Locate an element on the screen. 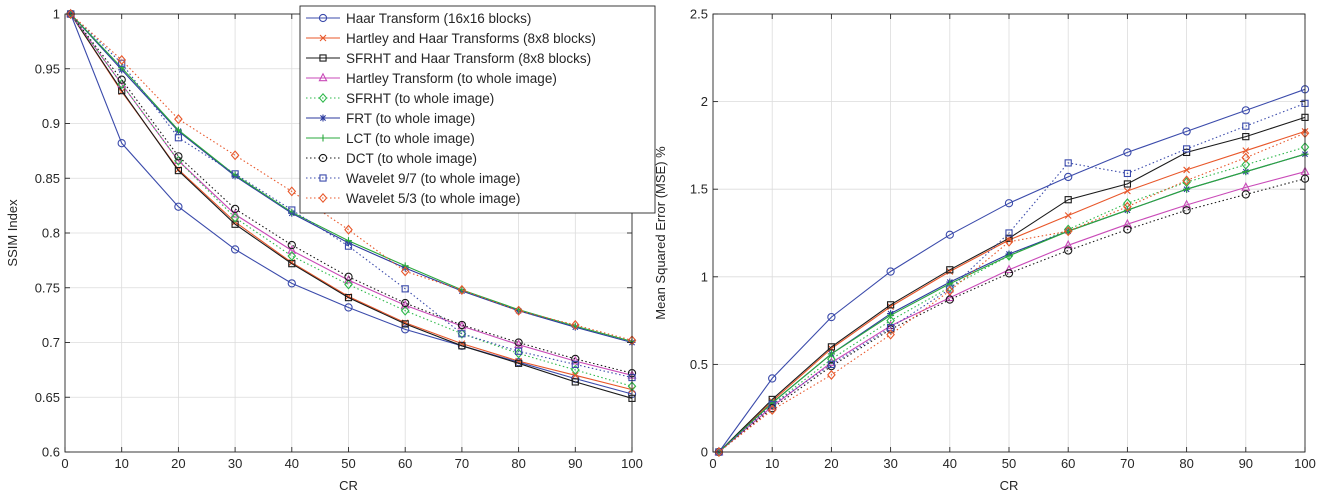 The height and width of the screenshot is (494, 1327). legend-label: Wavelet 5/3 (to whole image) is located at coordinates (433, 198).